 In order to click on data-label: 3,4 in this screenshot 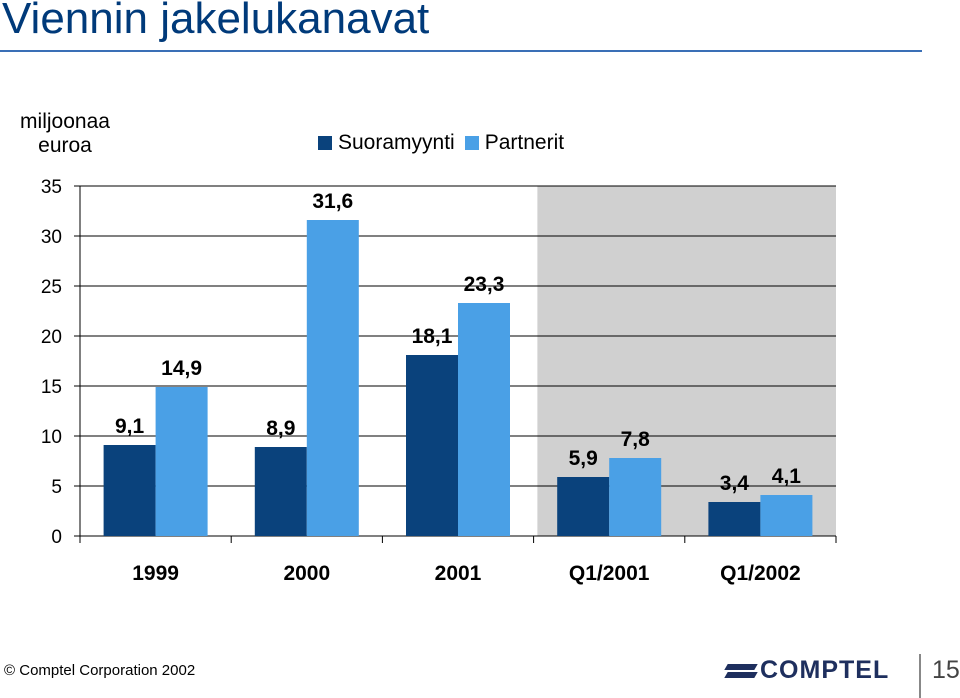, I will do `click(735, 483)`.